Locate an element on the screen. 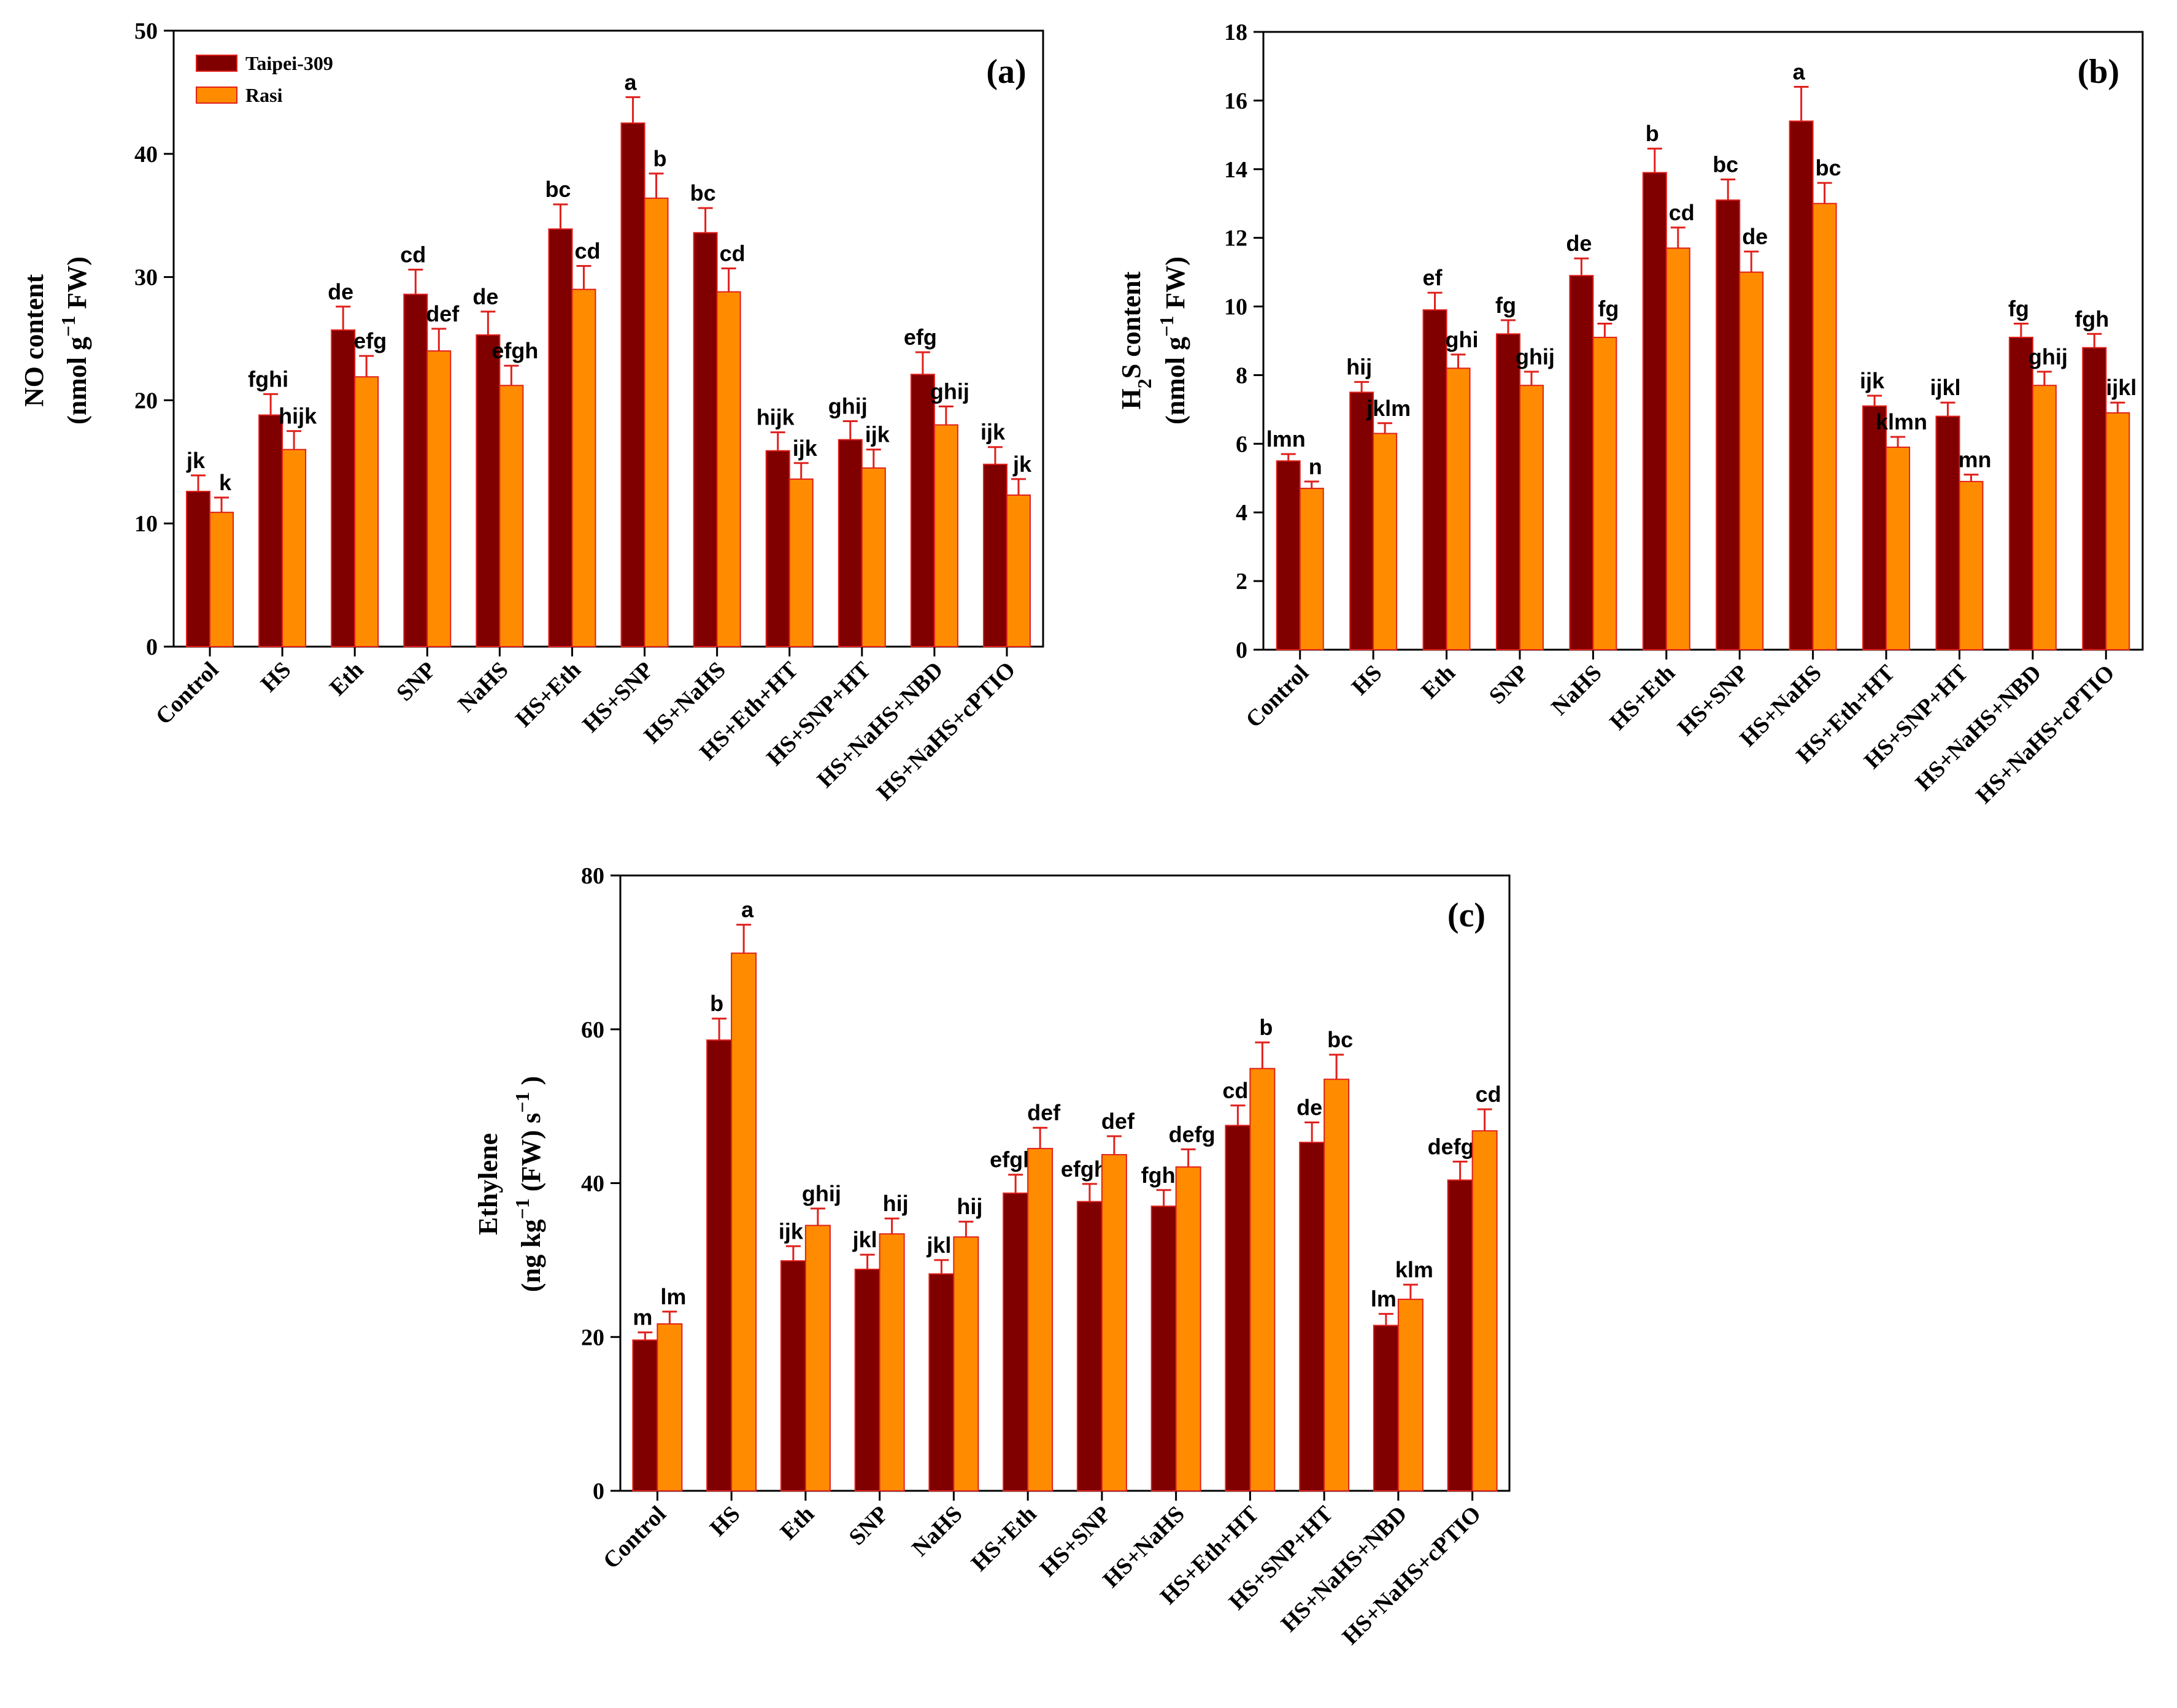 The height and width of the screenshot is (1708, 2177). y-axis-title-part: H is located at coordinates (1131, 398).